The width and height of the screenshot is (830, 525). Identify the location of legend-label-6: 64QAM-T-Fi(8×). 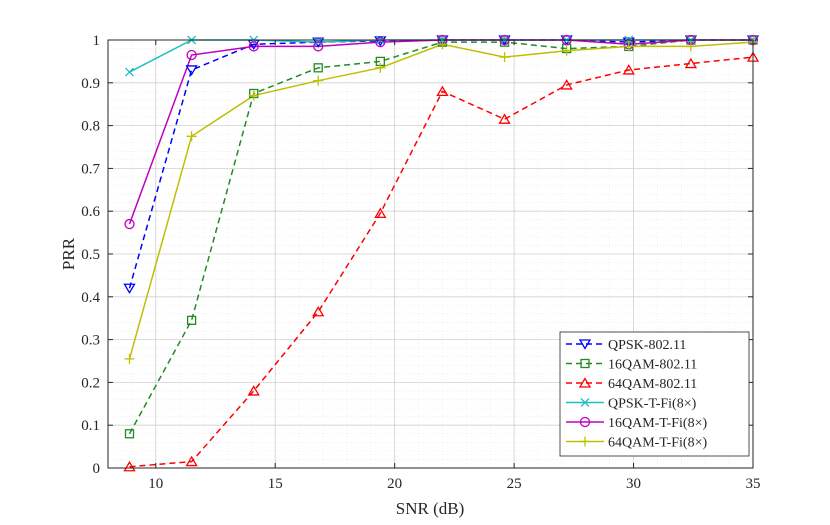
(657, 443).